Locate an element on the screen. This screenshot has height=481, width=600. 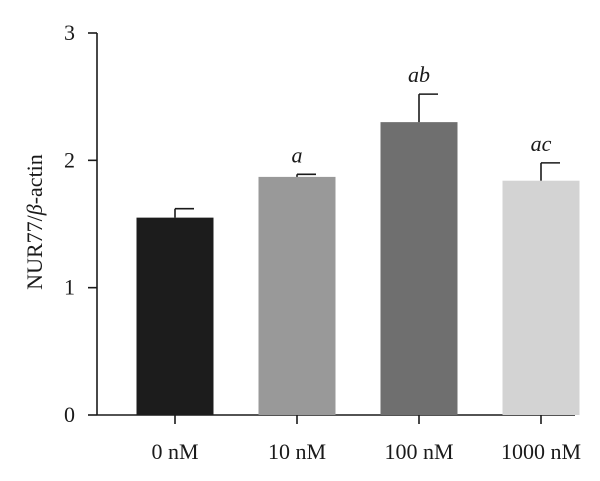
y-axis-title-prefix: NUR77/ is located at coordinates (34, 251).